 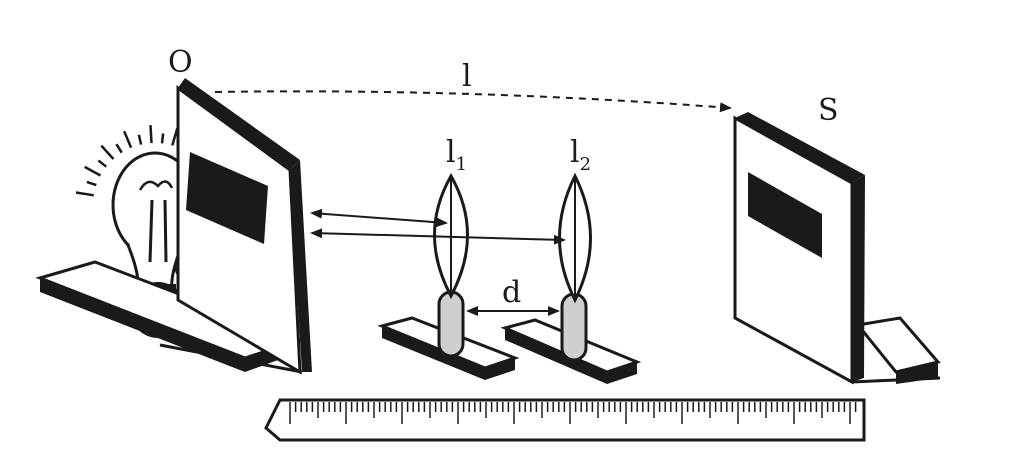 I want to click on double-arrow-board-lens1, so click(x=379, y=218).